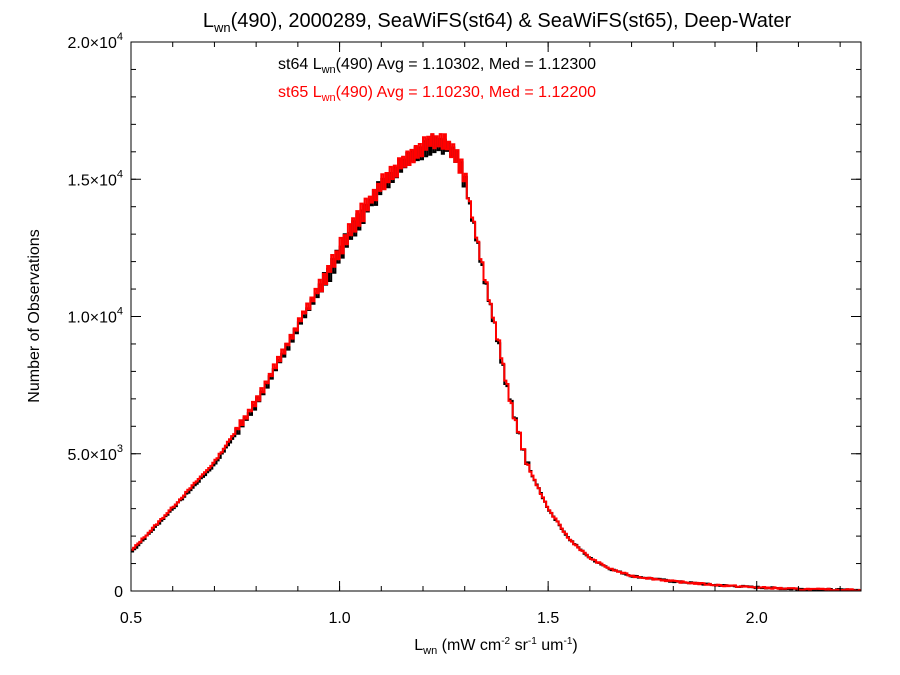 This screenshot has height=675, width=900. What do you see at coordinates (757, 618) in the screenshot?
I see `x-tick-label: 2.0` at bounding box center [757, 618].